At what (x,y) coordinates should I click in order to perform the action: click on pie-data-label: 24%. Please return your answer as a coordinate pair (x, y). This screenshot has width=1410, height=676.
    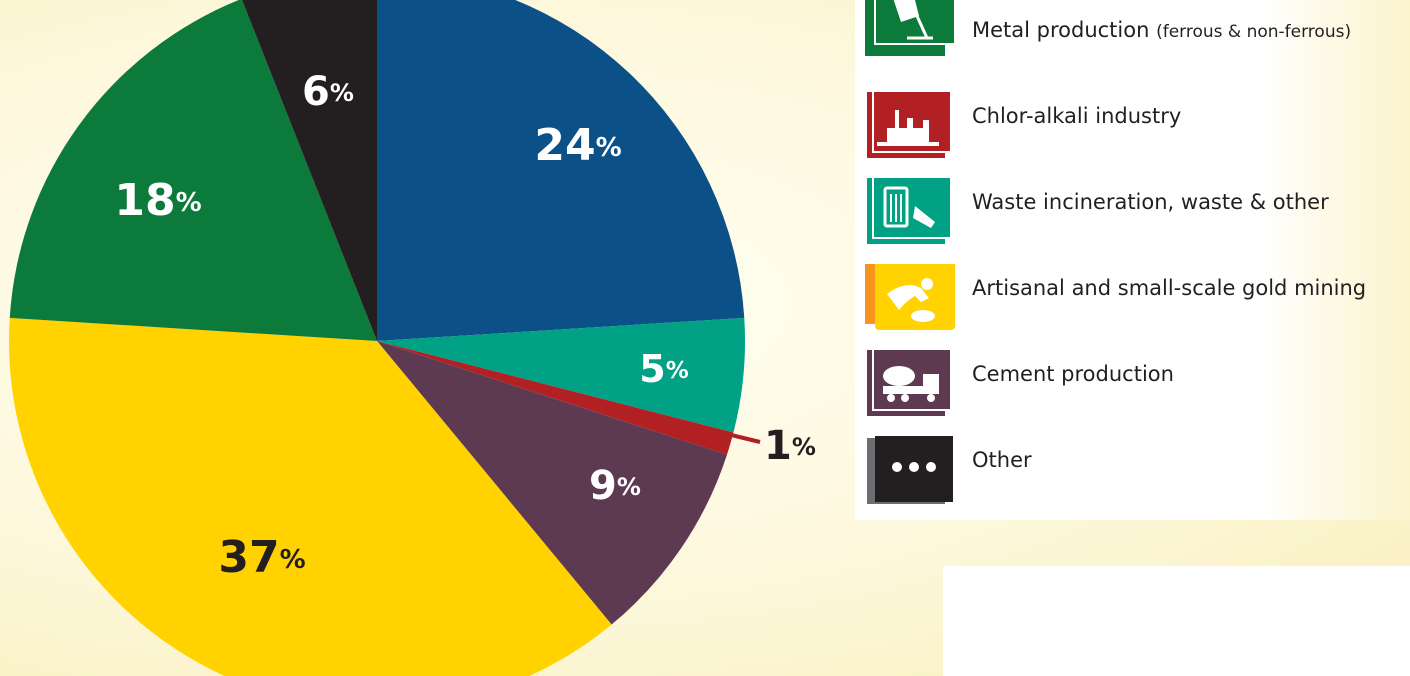
    Looking at the image, I should click on (577, 145).